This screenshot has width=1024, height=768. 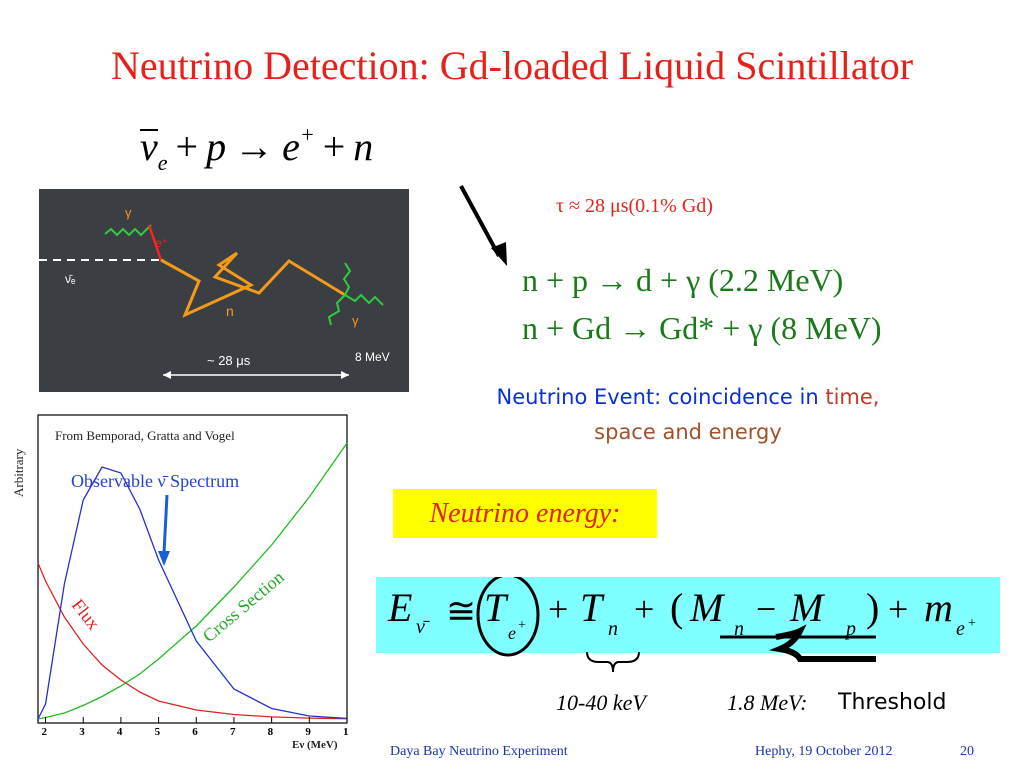 What do you see at coordinates (145, 435) in the screenshot?
I see `chart-source: From Bemporad, Gratta and Vogel` at bounding box center [145, 435].